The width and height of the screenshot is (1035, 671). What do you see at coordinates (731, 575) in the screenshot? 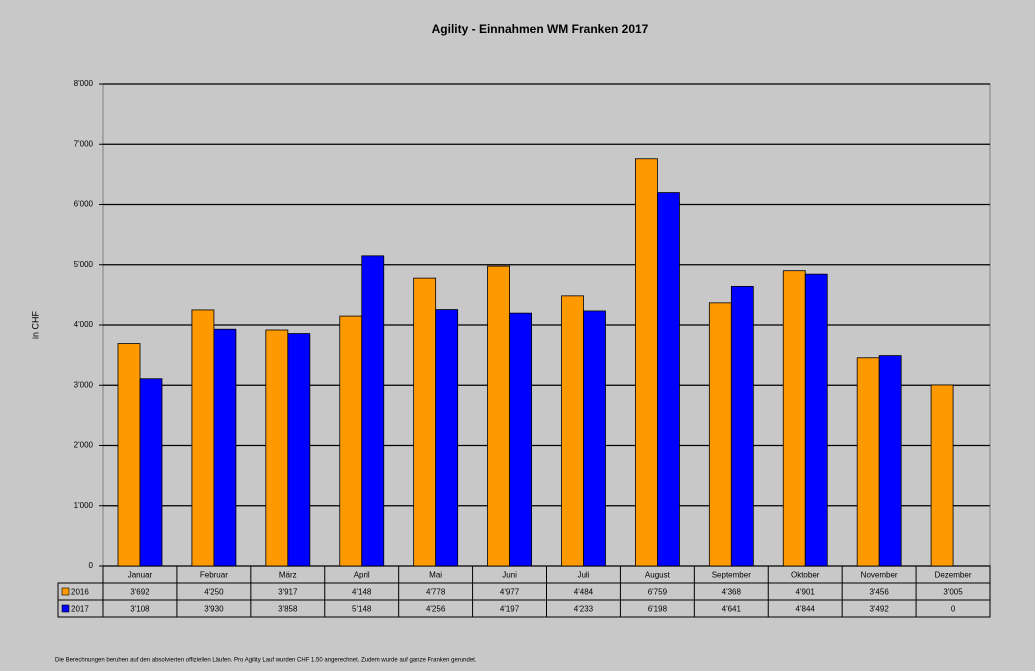
I see `x-tick-label: September` at bounding box center [731, 575].